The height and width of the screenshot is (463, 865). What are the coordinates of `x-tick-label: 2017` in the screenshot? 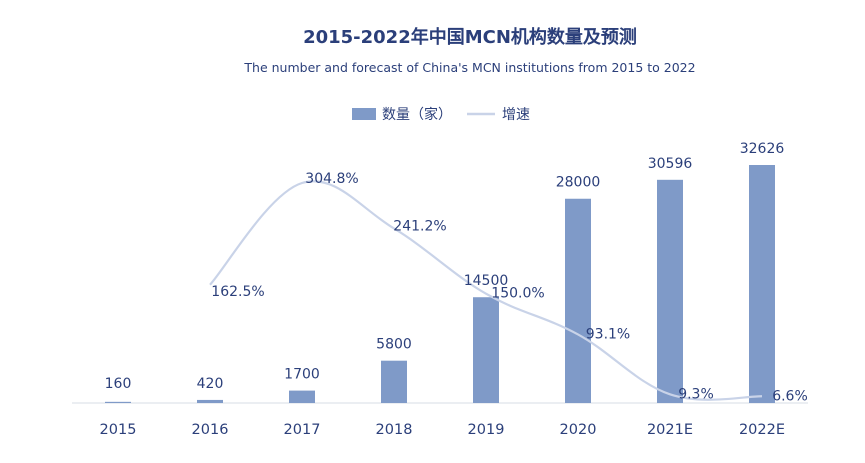 It's located at (302, 430).